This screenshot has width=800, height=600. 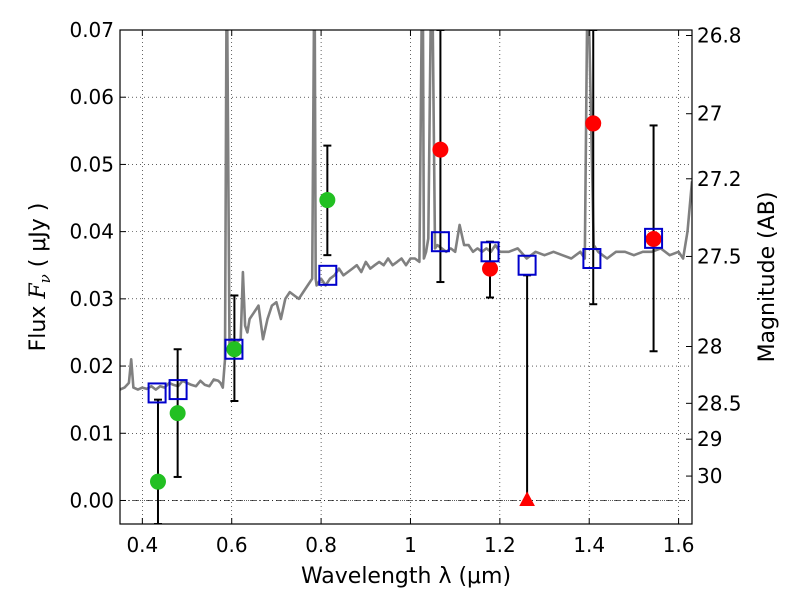 What do you see at coordinates (38, 291) in the screenshot?
I see `y-axis-label-symbol: F` at bounding box center [38, 291].